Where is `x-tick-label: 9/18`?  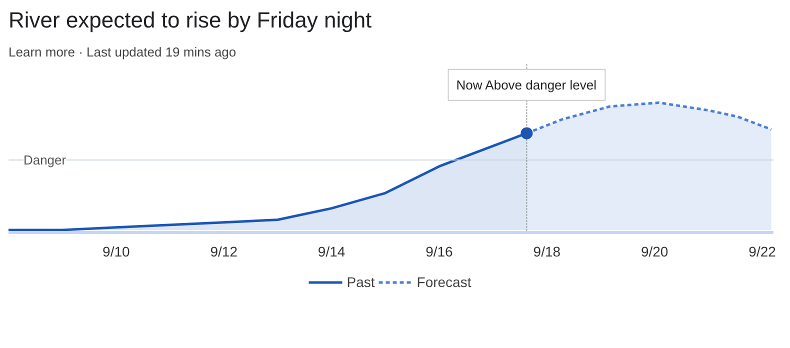 x-tick-label: 9/18 is located at coordinates (547, 252).